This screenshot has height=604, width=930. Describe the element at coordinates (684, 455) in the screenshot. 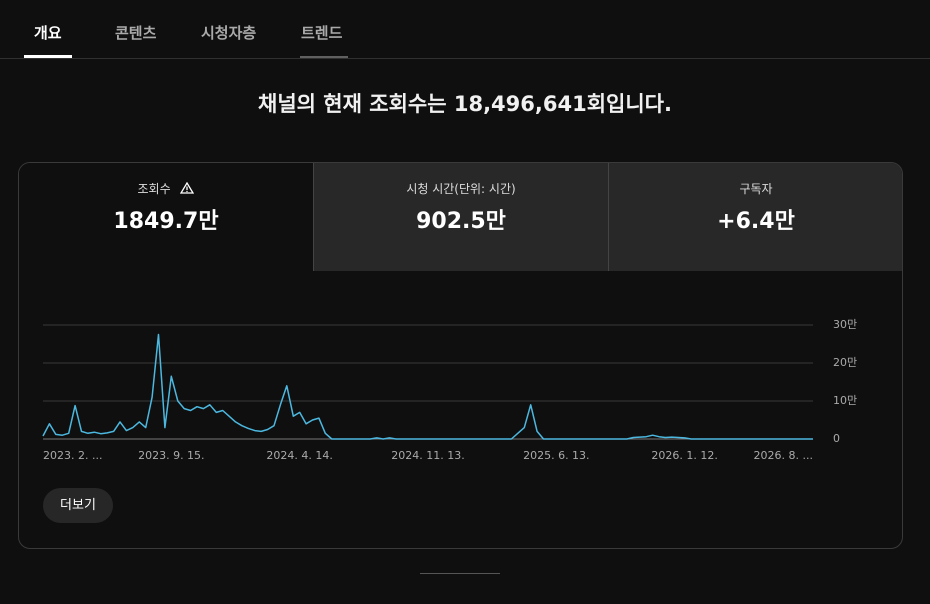

I see `x-tick-label: 2026. 1. 12.` at that location.